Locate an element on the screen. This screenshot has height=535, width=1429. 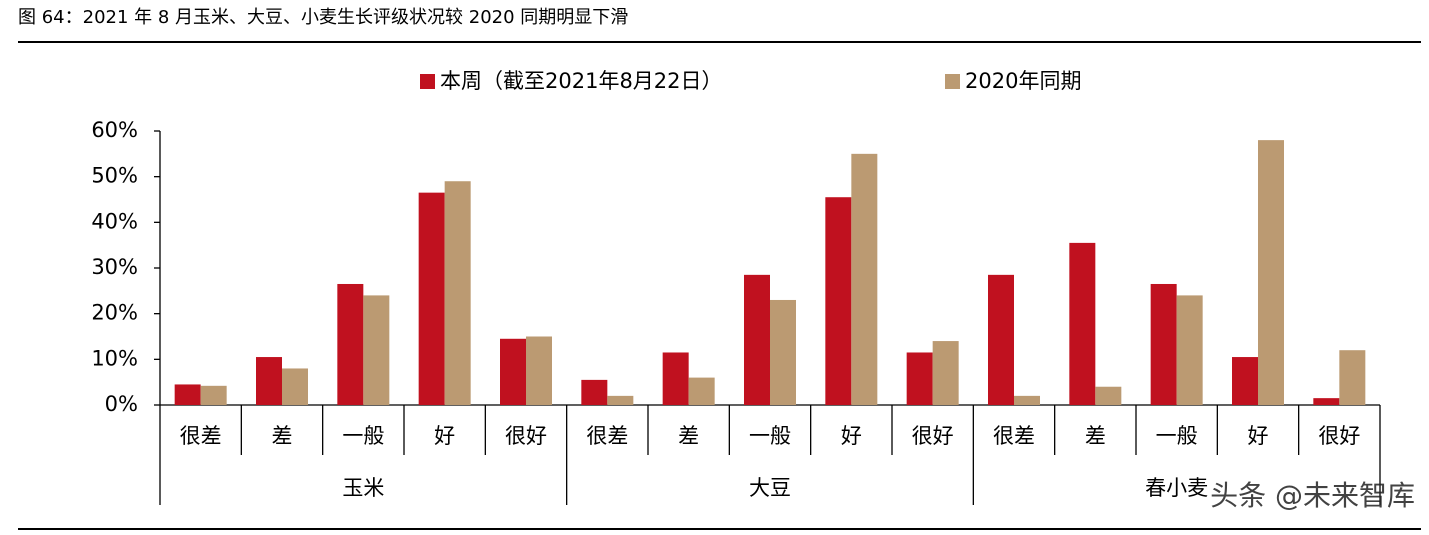
group-label: 春小麦 is located at coordinates (1176, 488).